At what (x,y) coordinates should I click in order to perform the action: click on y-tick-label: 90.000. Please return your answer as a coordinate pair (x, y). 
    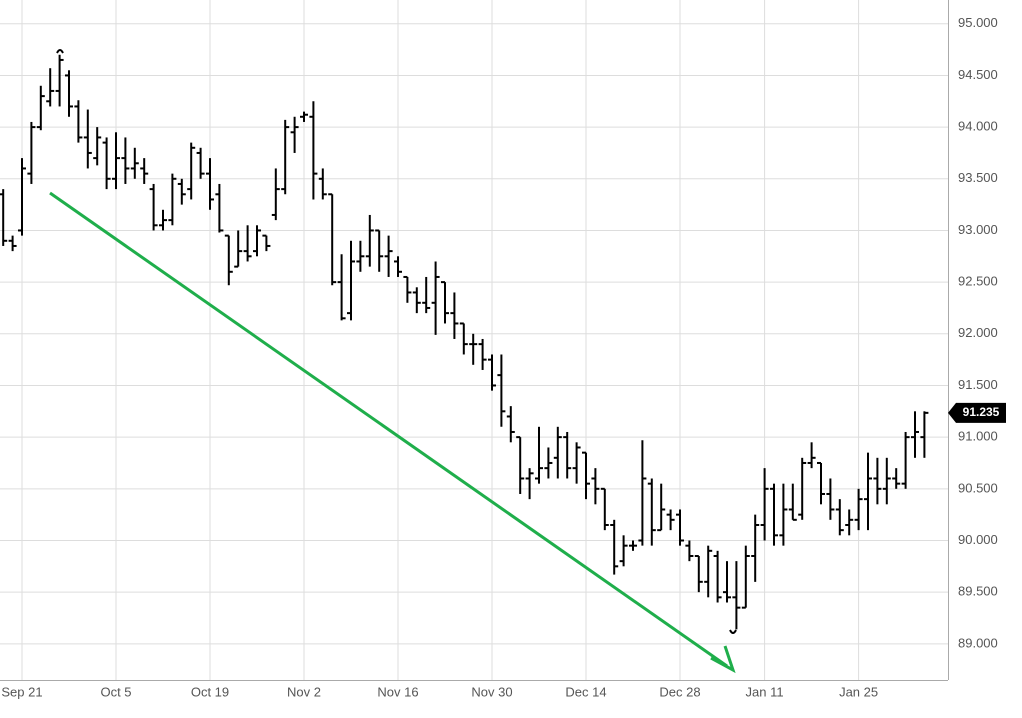
    Looking at the image, I should click on (978, 539).